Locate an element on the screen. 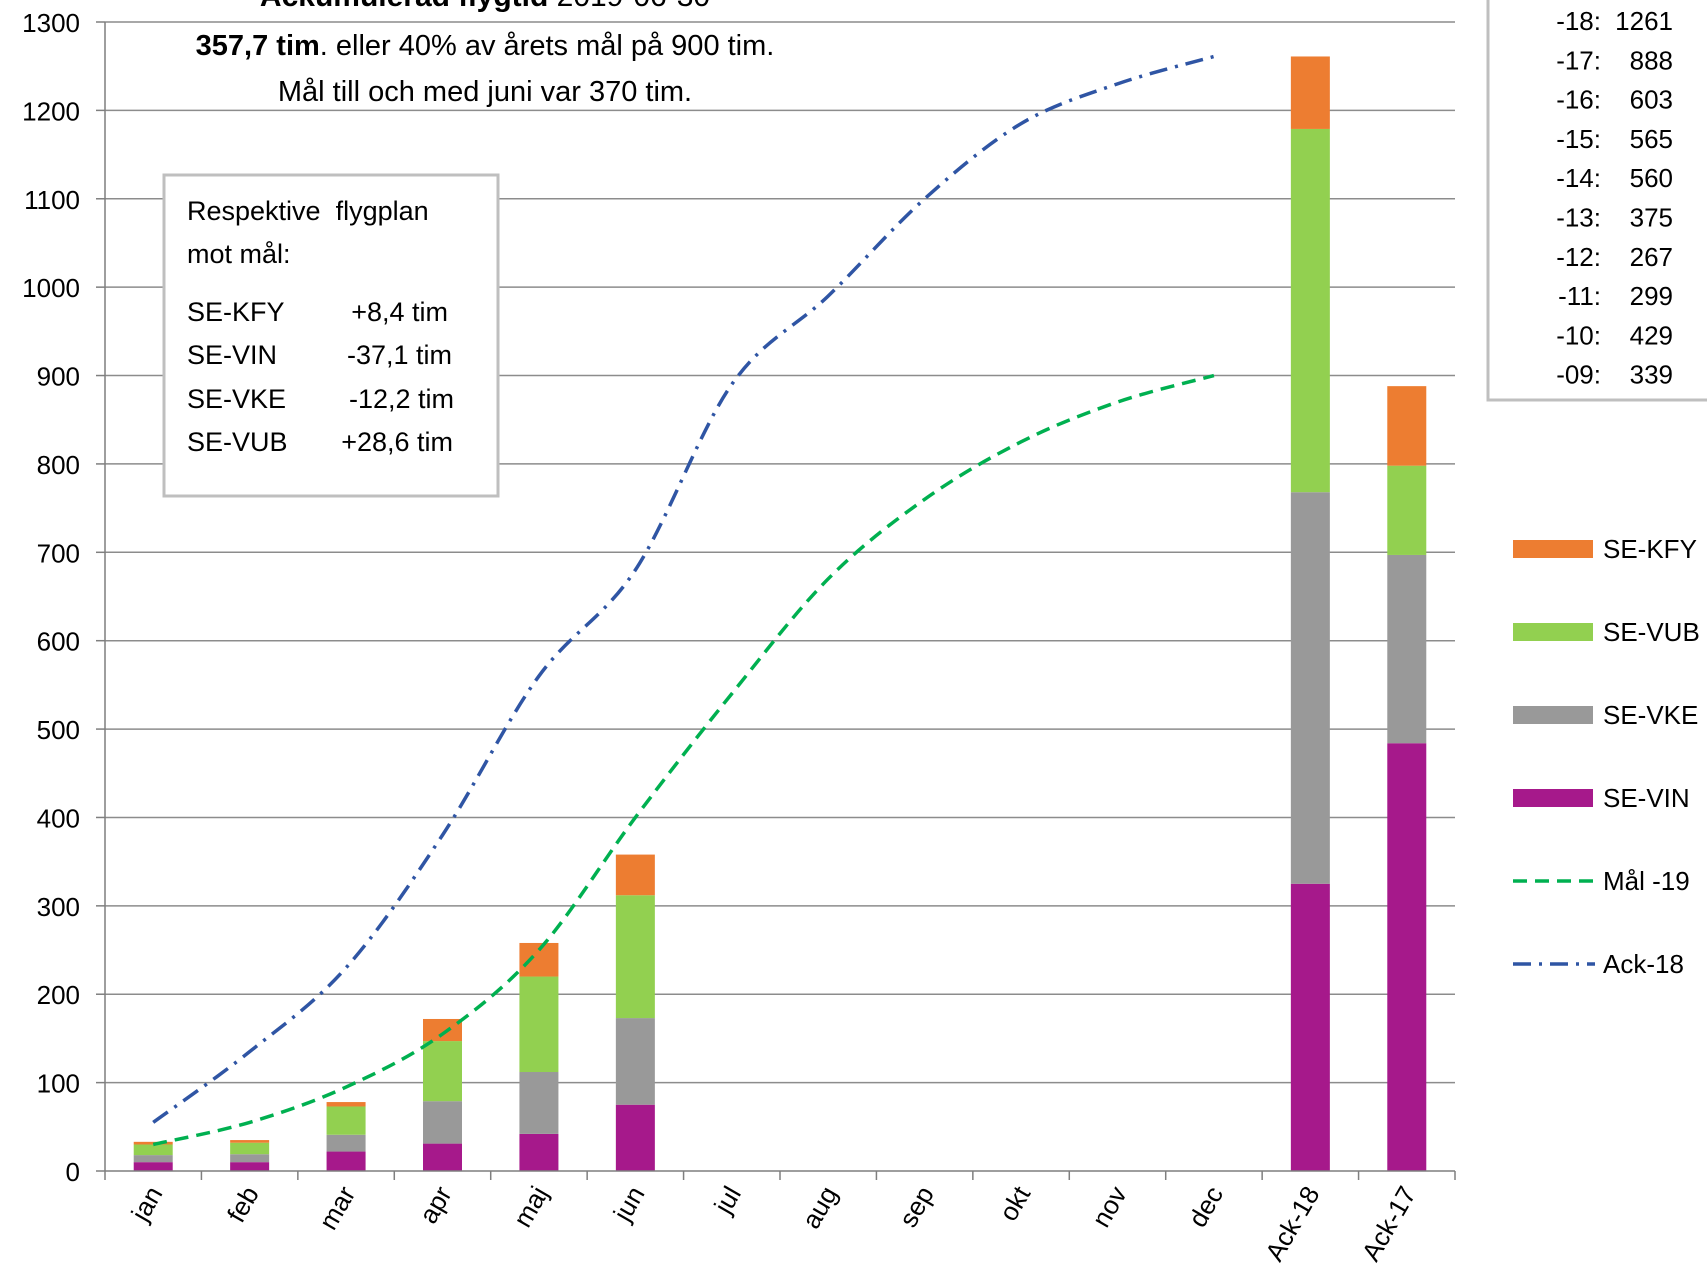 The width and height of the screenshot is (1707, 1284). history-year: -09: is located at coordinates (1578, 375).